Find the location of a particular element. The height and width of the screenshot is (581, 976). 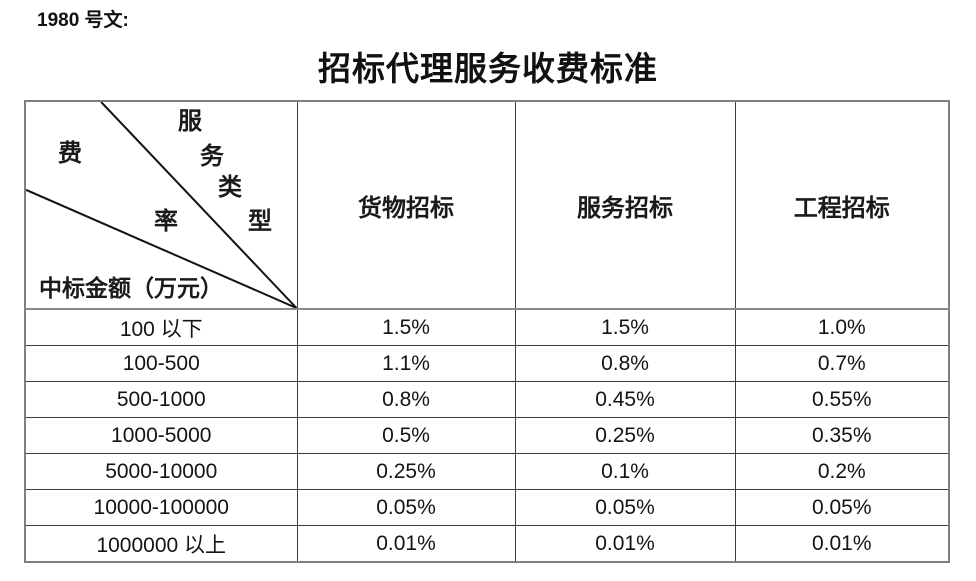

table-row: 500-1000 0.8% 0.45% 0.55% is located at coordinates (487, 399).